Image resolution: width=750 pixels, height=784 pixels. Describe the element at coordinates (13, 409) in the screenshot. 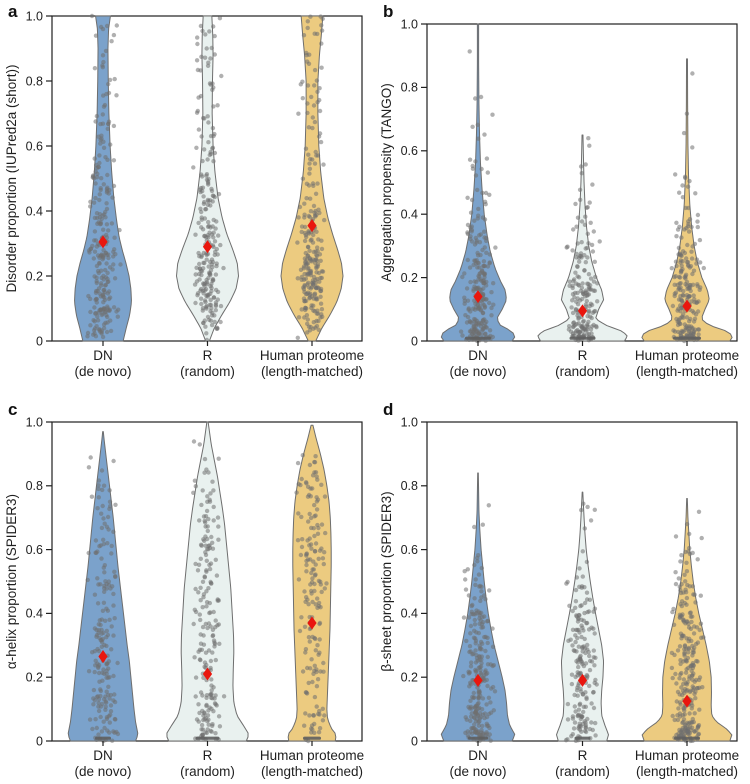

I see `panel-letter-c: c` at that location.